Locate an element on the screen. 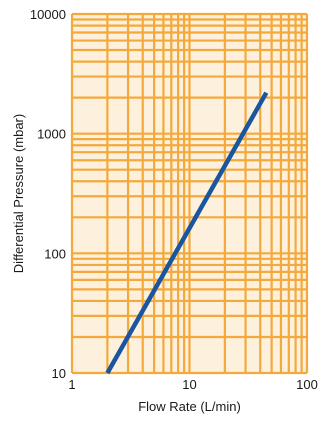 Image resolution: width=321 pixels, height=422 pixels. y-tick-labels: 10 100 1000 10000 is located at coordinates (48, 194).